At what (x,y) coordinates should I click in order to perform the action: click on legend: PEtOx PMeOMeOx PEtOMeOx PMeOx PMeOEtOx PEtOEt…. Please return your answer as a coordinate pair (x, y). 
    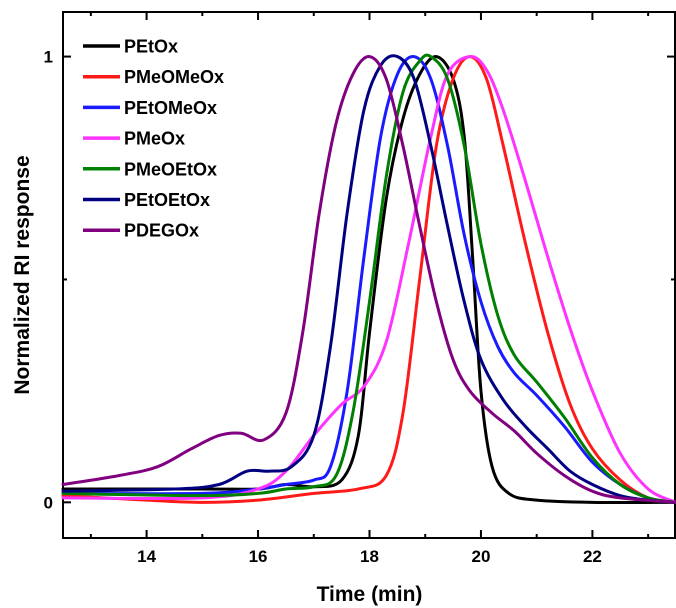
    Looking at the image, I should click on (153, 139).